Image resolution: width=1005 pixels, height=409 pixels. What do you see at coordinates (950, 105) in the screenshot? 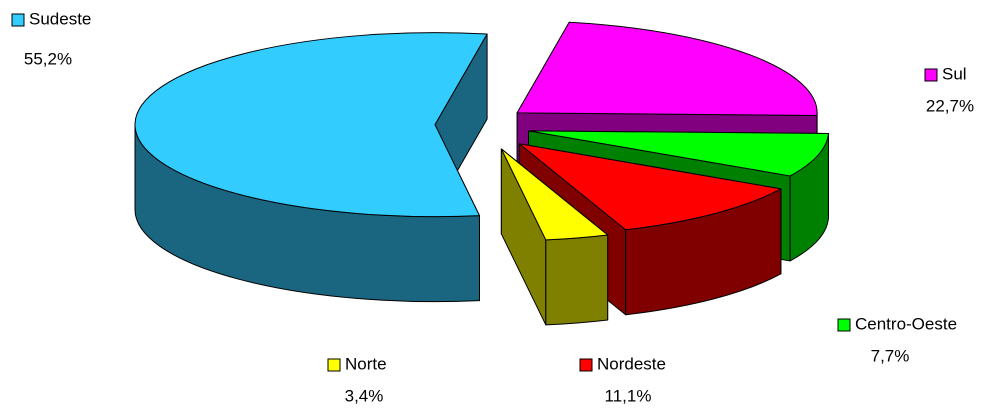
I see `slice-value-label: 22,7%` at bounding box center [950, 105].